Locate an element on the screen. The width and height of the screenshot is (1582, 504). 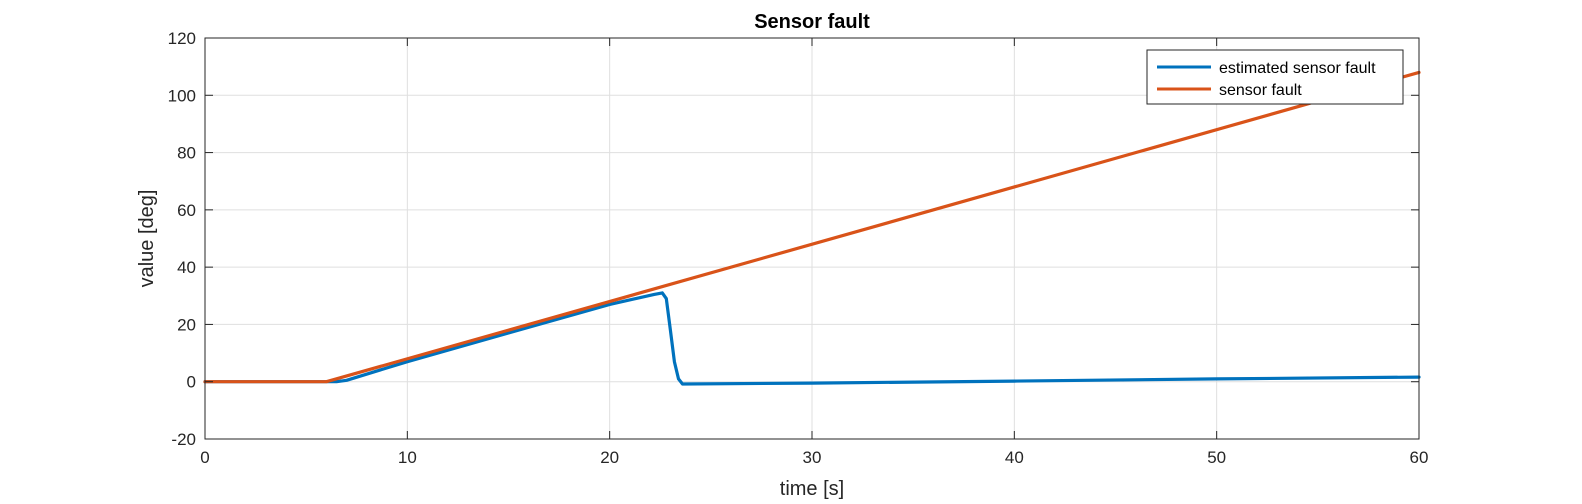
y-axis-label: value [deg] is located at coordinates (147, 239).